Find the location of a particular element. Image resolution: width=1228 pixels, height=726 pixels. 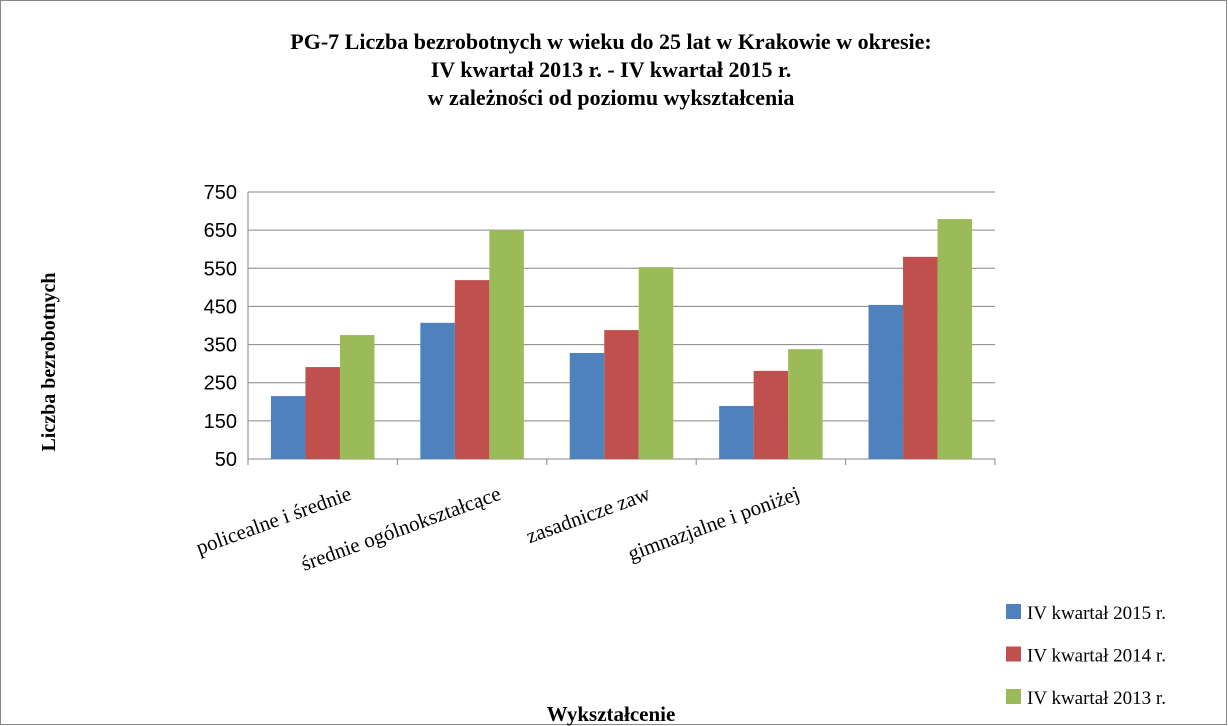

legend-label: IV kwartał 2015 r. is located at coordinates (1096, 613).